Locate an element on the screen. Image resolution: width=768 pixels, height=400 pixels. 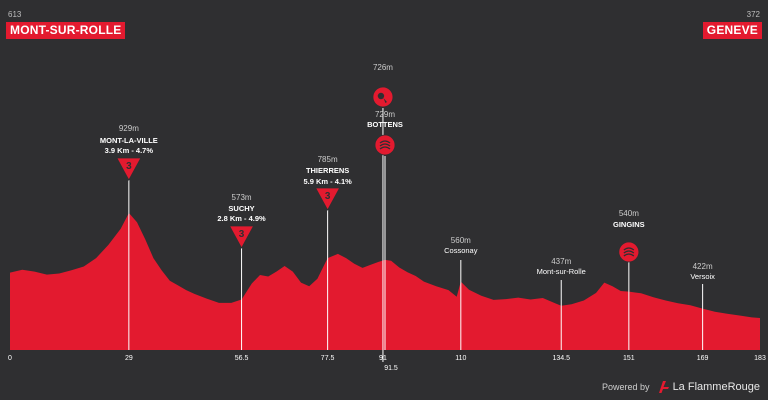
point-name-label: Cossonay is located at coordinates (461, 250).